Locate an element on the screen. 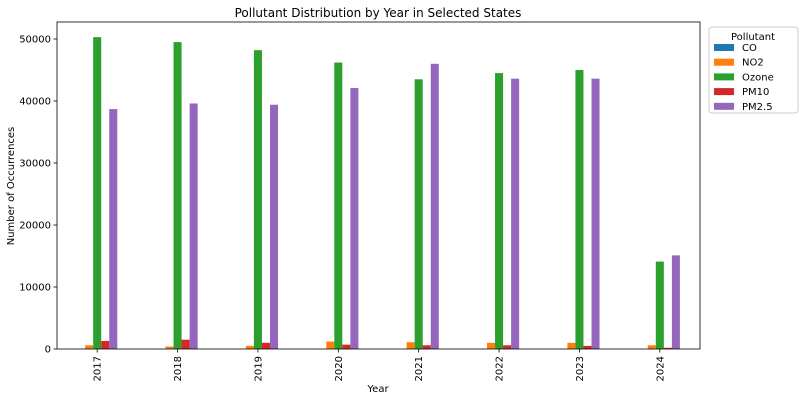 This screenshot has width=806, height=400. bar-no2-2023 is located at coordinates (571, 345).